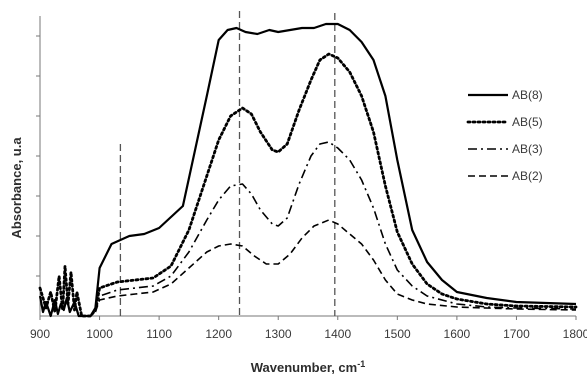 This screenshot has width=587, height=381. I want to click on legend-label-ab-2: AB(2), so click(527, 176).